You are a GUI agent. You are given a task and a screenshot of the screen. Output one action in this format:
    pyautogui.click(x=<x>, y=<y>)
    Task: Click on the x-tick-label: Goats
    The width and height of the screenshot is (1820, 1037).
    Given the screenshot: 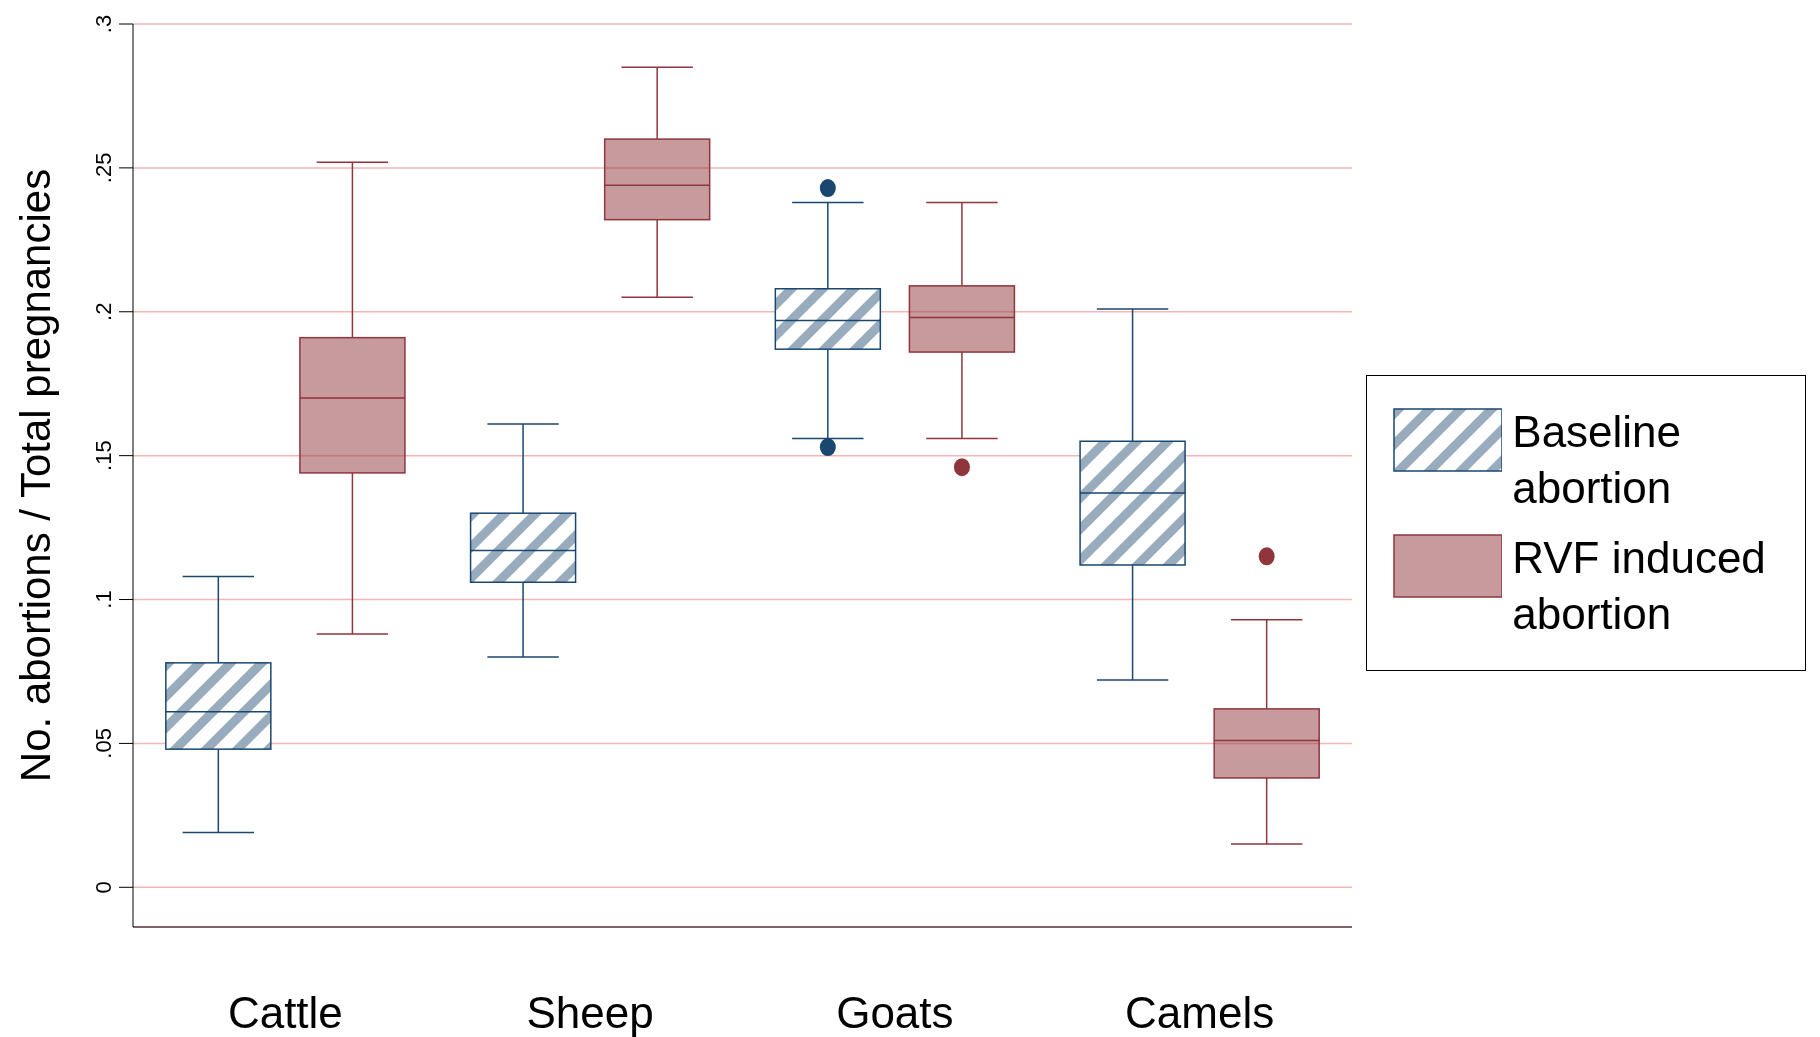 What is the action you would take?
    pyautogui.click(x=895, y=1012)
    